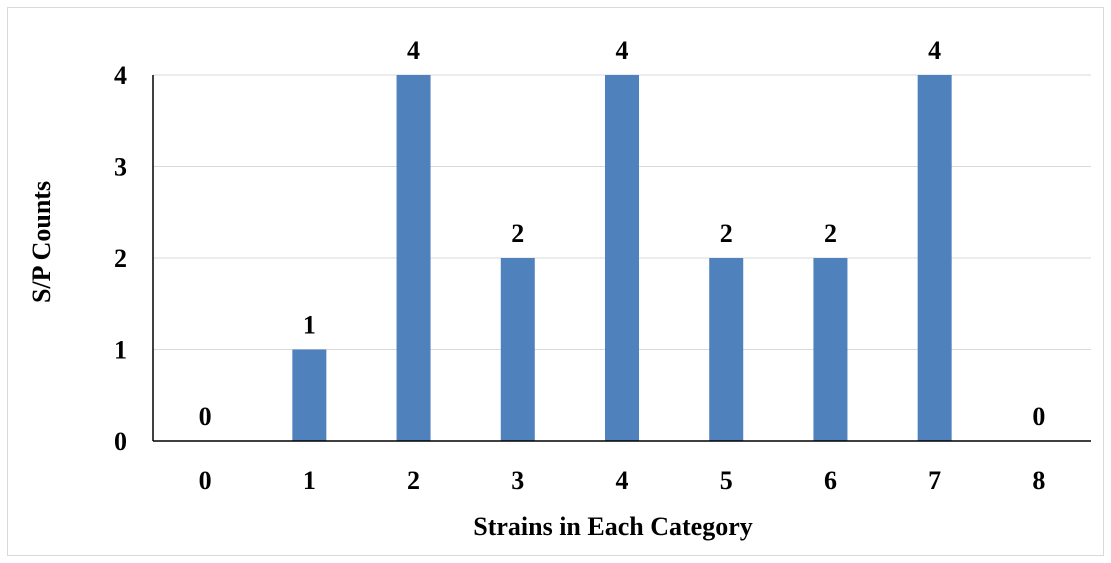 This screenshot has width=1111, height=563. I want to click on y-tick-label: 3, so click(120, 167).